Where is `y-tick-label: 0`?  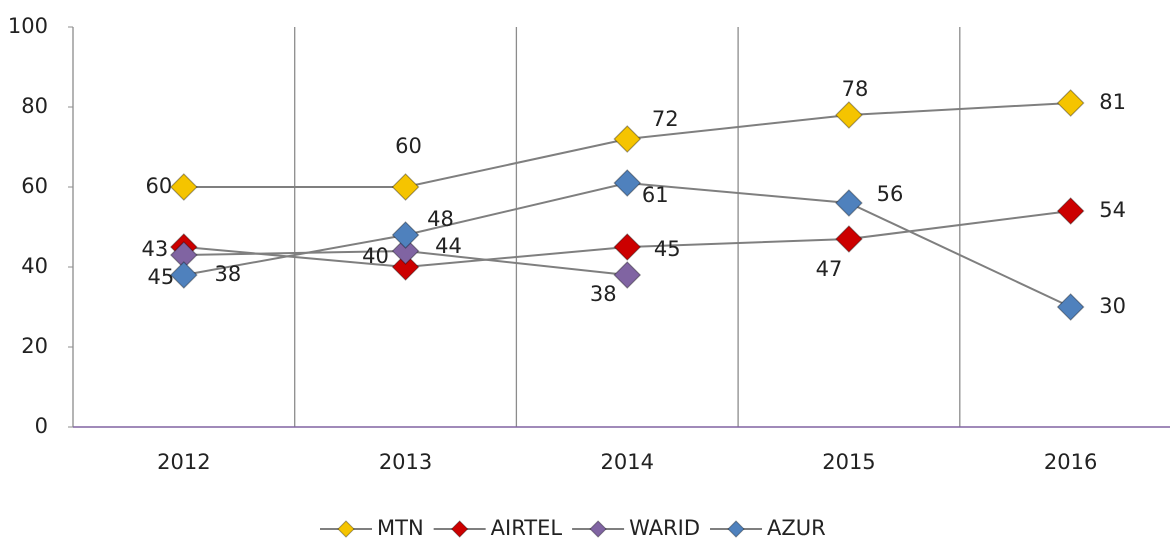
y-tick-label: 0 is located at coordinates (41, 426).